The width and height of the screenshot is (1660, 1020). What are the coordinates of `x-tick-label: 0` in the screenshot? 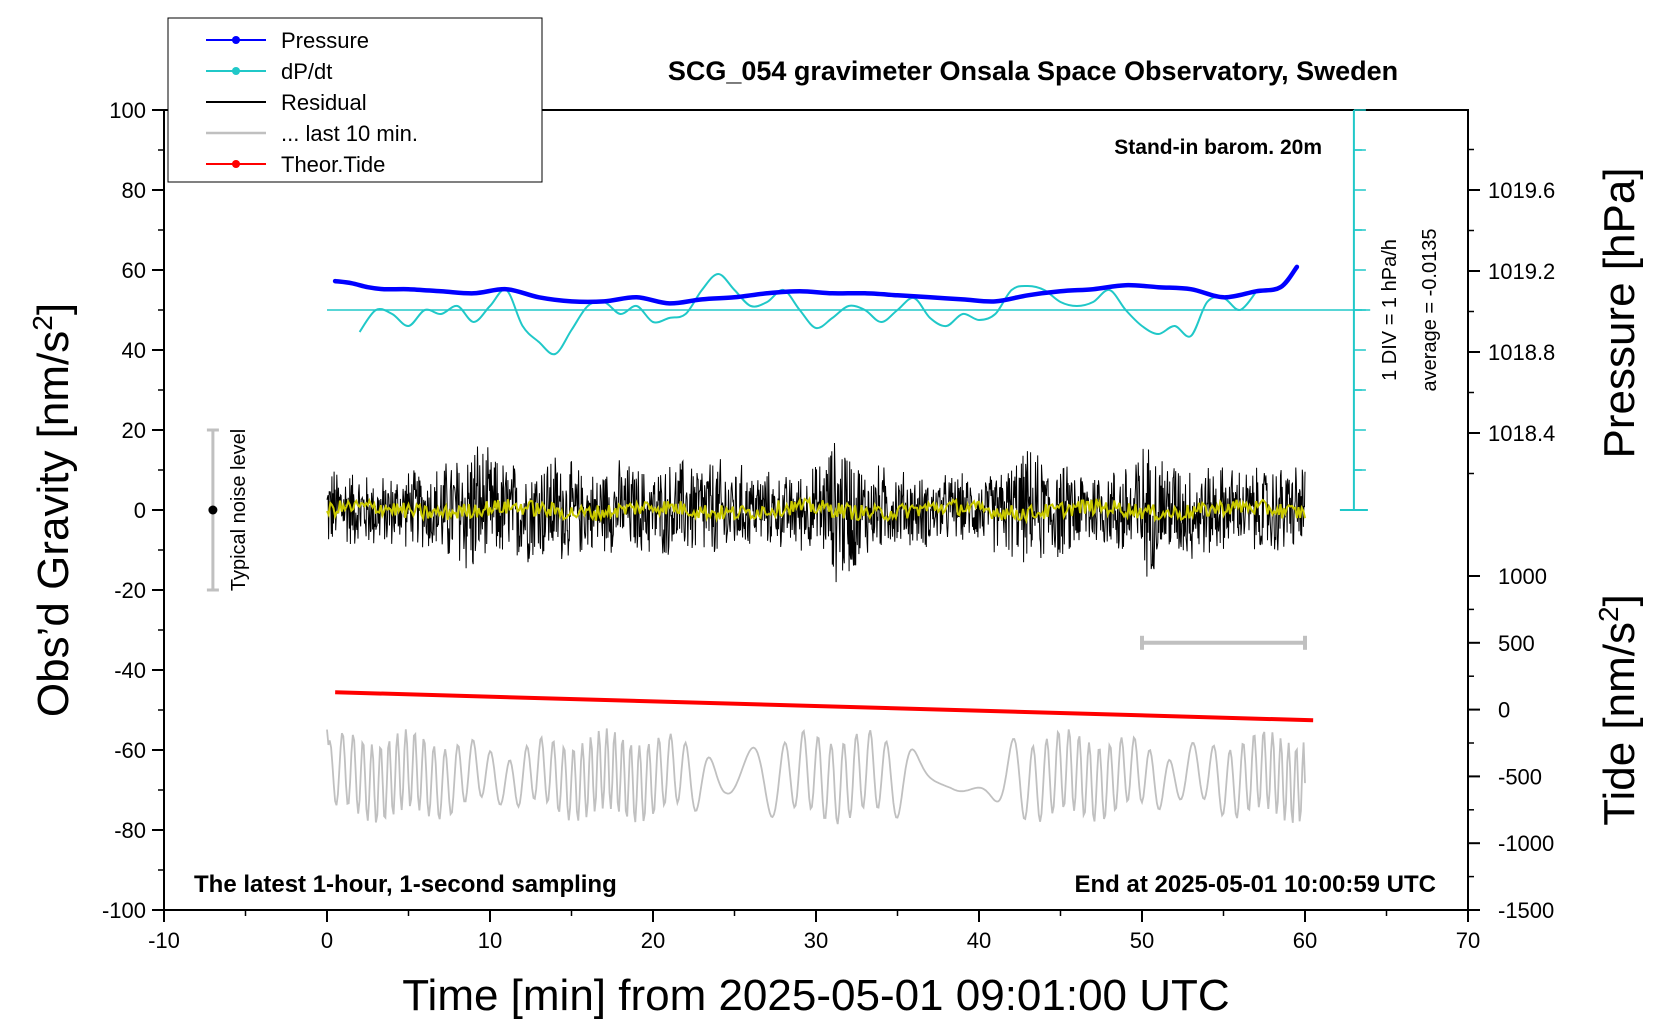 It's located at (327, 940).